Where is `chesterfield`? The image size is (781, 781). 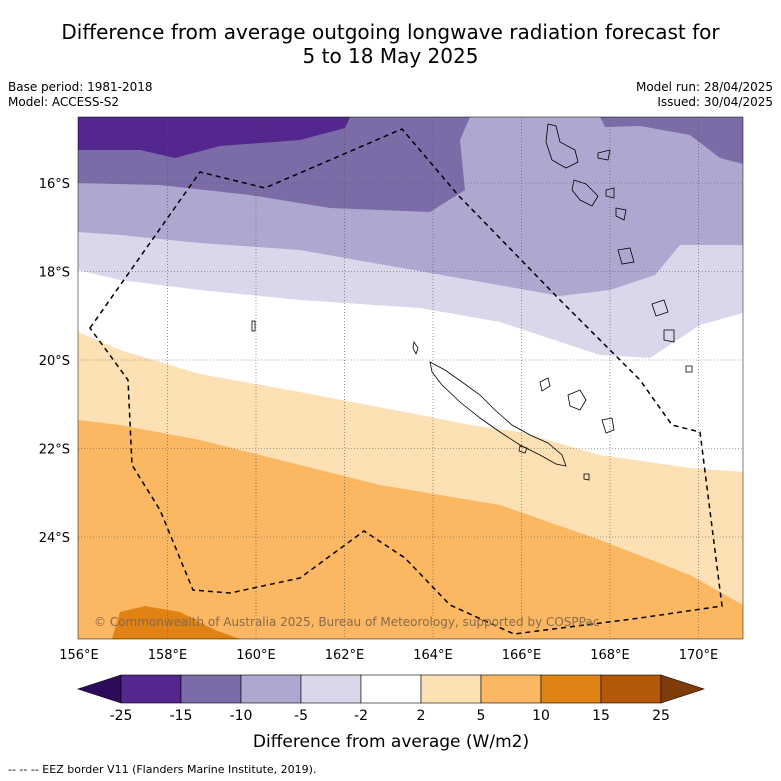 chesterfield is located at coordinates (253, 326).